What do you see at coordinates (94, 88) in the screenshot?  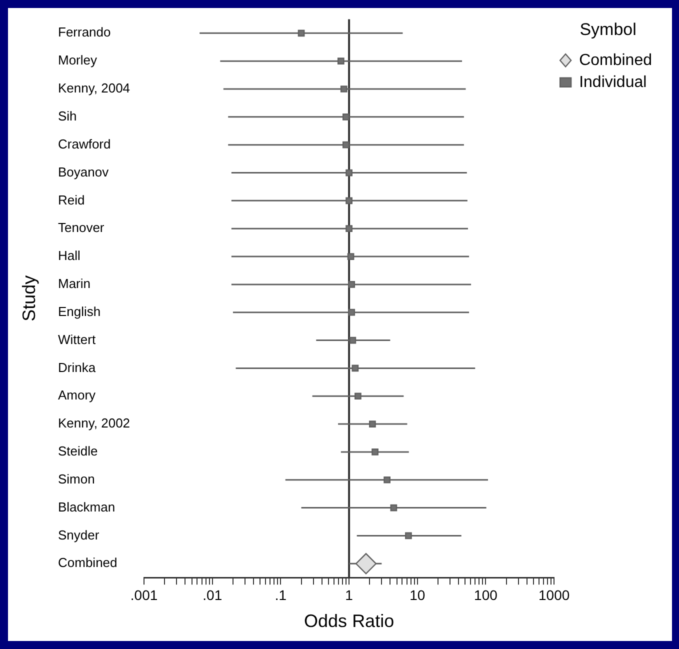 I see `y-tick-label: Kenny, 2004` at bounding box center [94, 88].